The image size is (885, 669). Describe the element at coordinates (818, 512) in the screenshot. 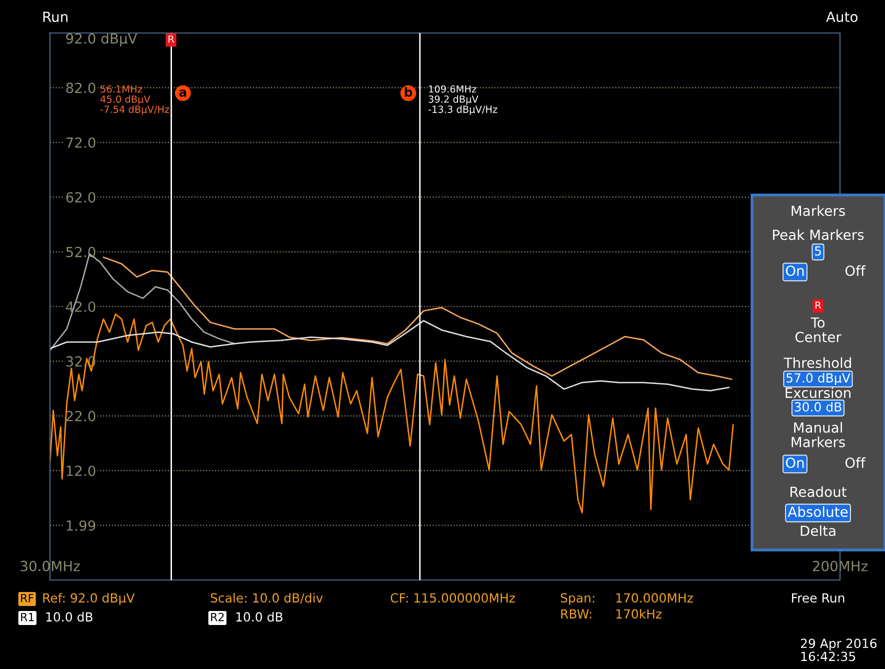

I see `annotation: Absolute` at that location.